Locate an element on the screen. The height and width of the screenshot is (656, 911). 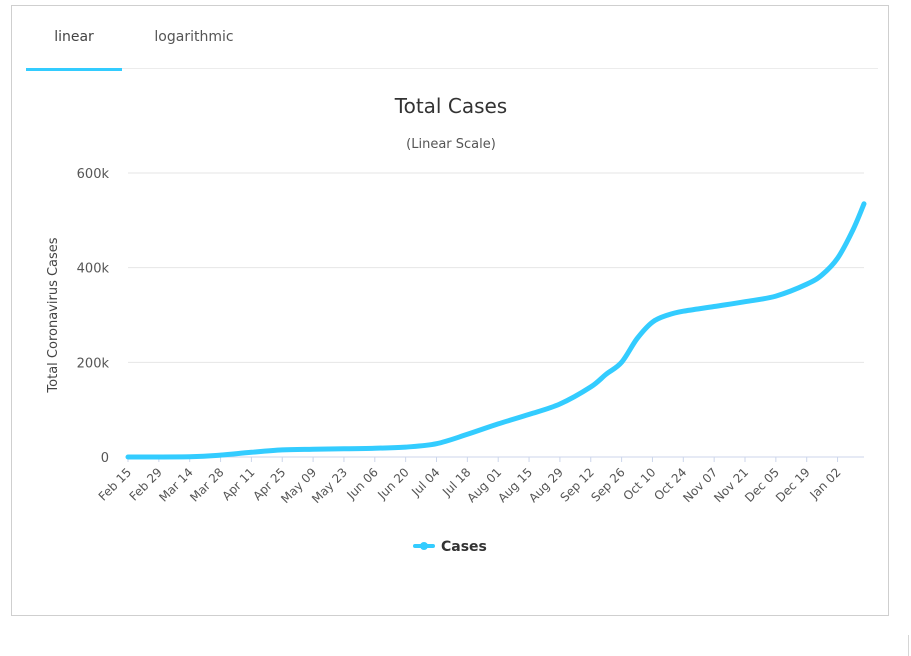
x-tick-label: Apr 11 is located at coordinates (238, 484).